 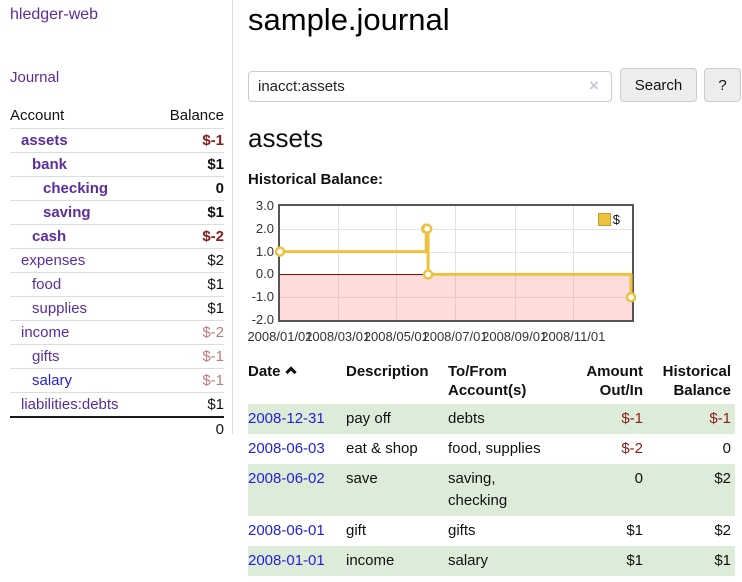 What do you see at coordinates (46, 356) in the screenshot?
I see `sidebar-account-link-gifts: gifts` at bounding box center [46, 356].